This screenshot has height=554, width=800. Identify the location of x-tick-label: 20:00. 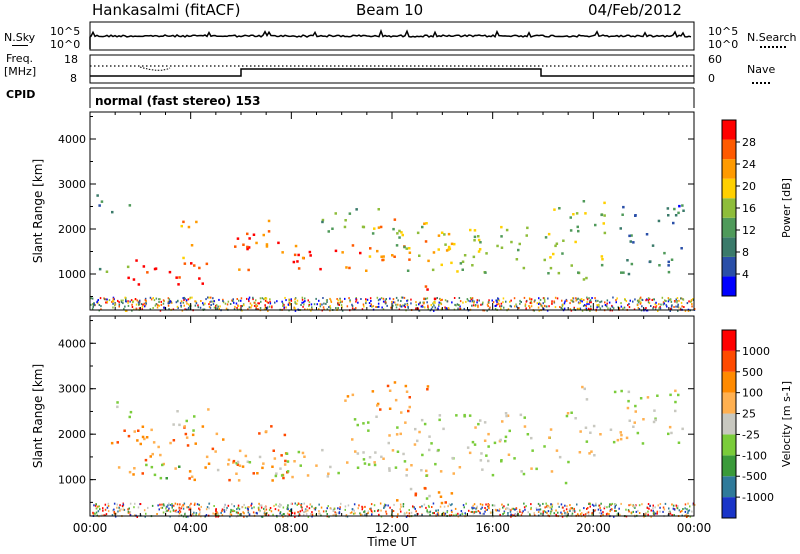
(593, 528).